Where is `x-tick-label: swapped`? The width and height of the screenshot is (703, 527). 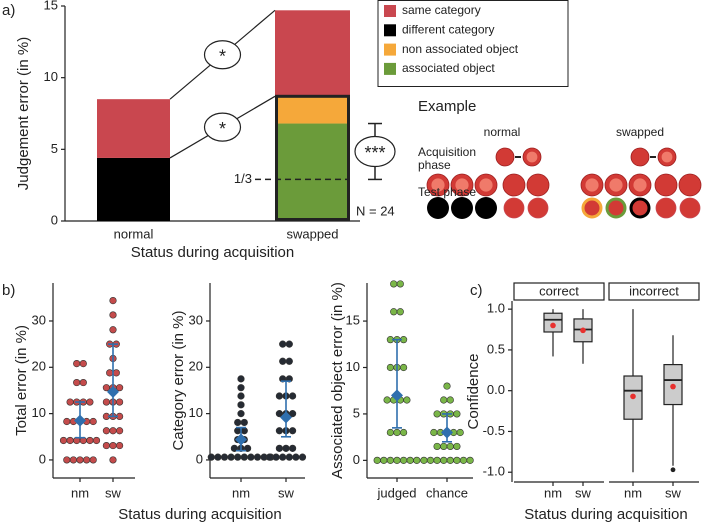 x-tick-label: swapped is located at coordinates (312, 233).